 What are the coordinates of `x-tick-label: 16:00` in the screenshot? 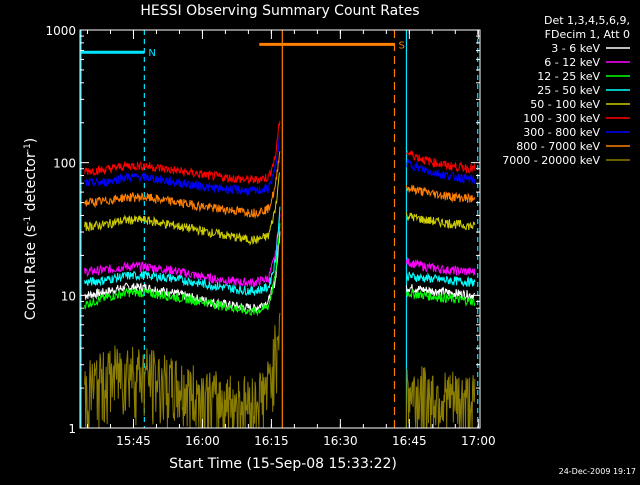 It's located at (202, 441).